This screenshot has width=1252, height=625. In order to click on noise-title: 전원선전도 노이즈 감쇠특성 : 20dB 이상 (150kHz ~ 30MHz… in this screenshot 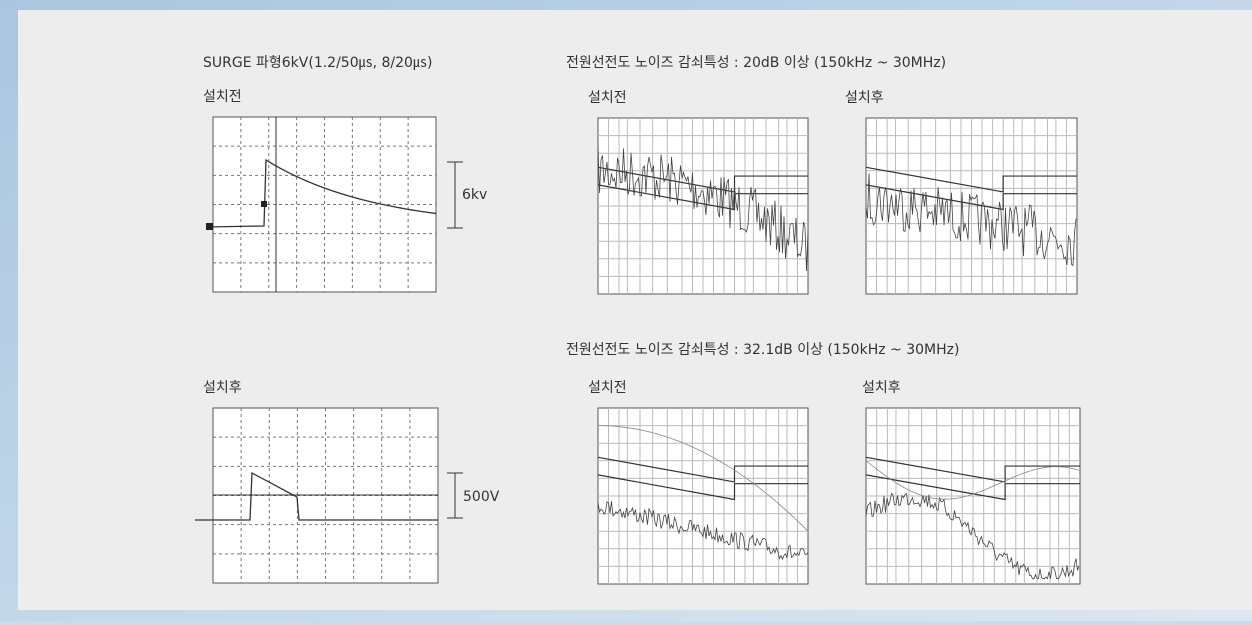, I will do `click(756, 63)`.